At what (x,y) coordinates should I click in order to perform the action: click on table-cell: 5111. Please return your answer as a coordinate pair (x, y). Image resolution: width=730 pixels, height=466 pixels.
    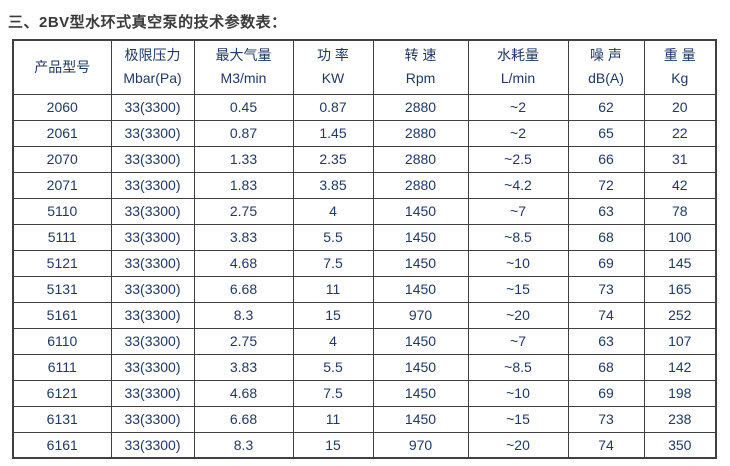
    Looking at the image, I should click on (62, 237).